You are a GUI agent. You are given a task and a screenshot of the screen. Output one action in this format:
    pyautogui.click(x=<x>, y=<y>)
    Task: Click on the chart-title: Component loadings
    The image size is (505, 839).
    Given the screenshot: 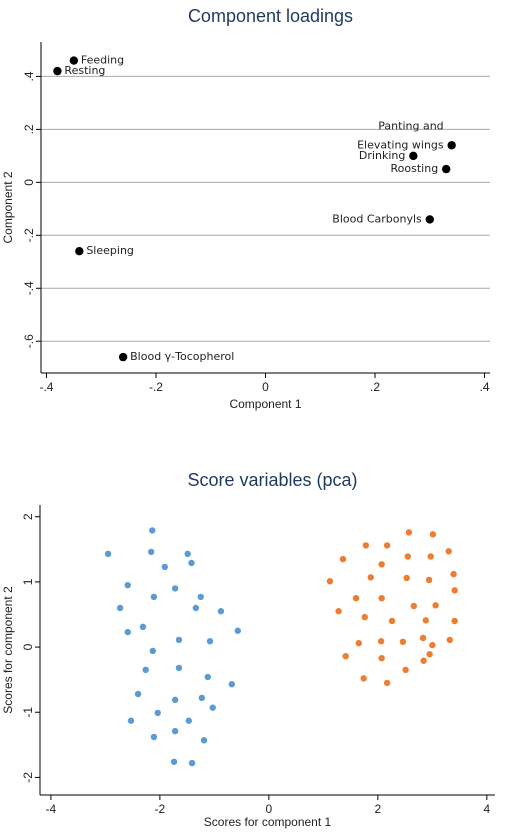 What is the action you would take?
    pyautogui.click(x=270, y=16)
    